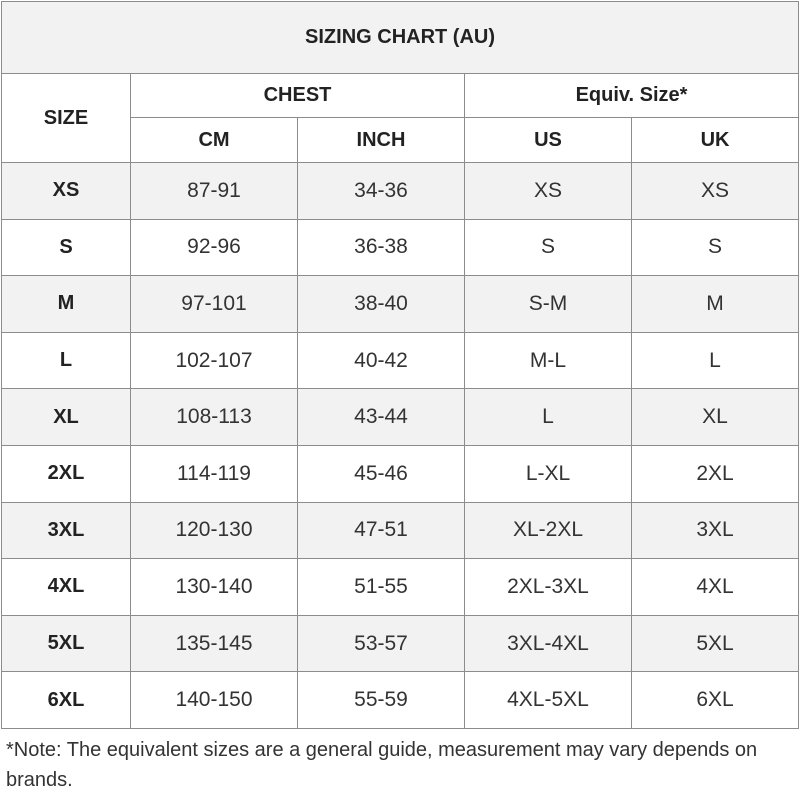 This screenshot has width=800, height=800. Describe the element at coordinates (66, 247) in the screenshot. I see `cell-size: S` at that location.